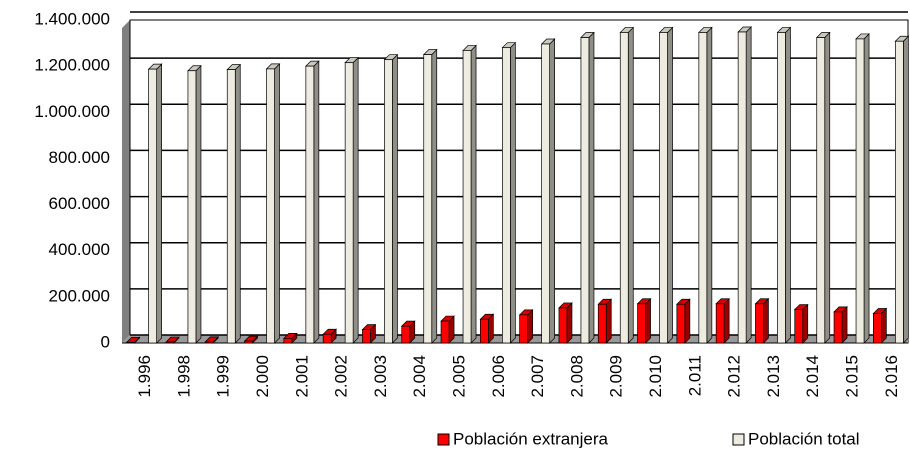 The image size is (910, 455). I want to click on x-tick-label: 2.014, so click(812, 376).